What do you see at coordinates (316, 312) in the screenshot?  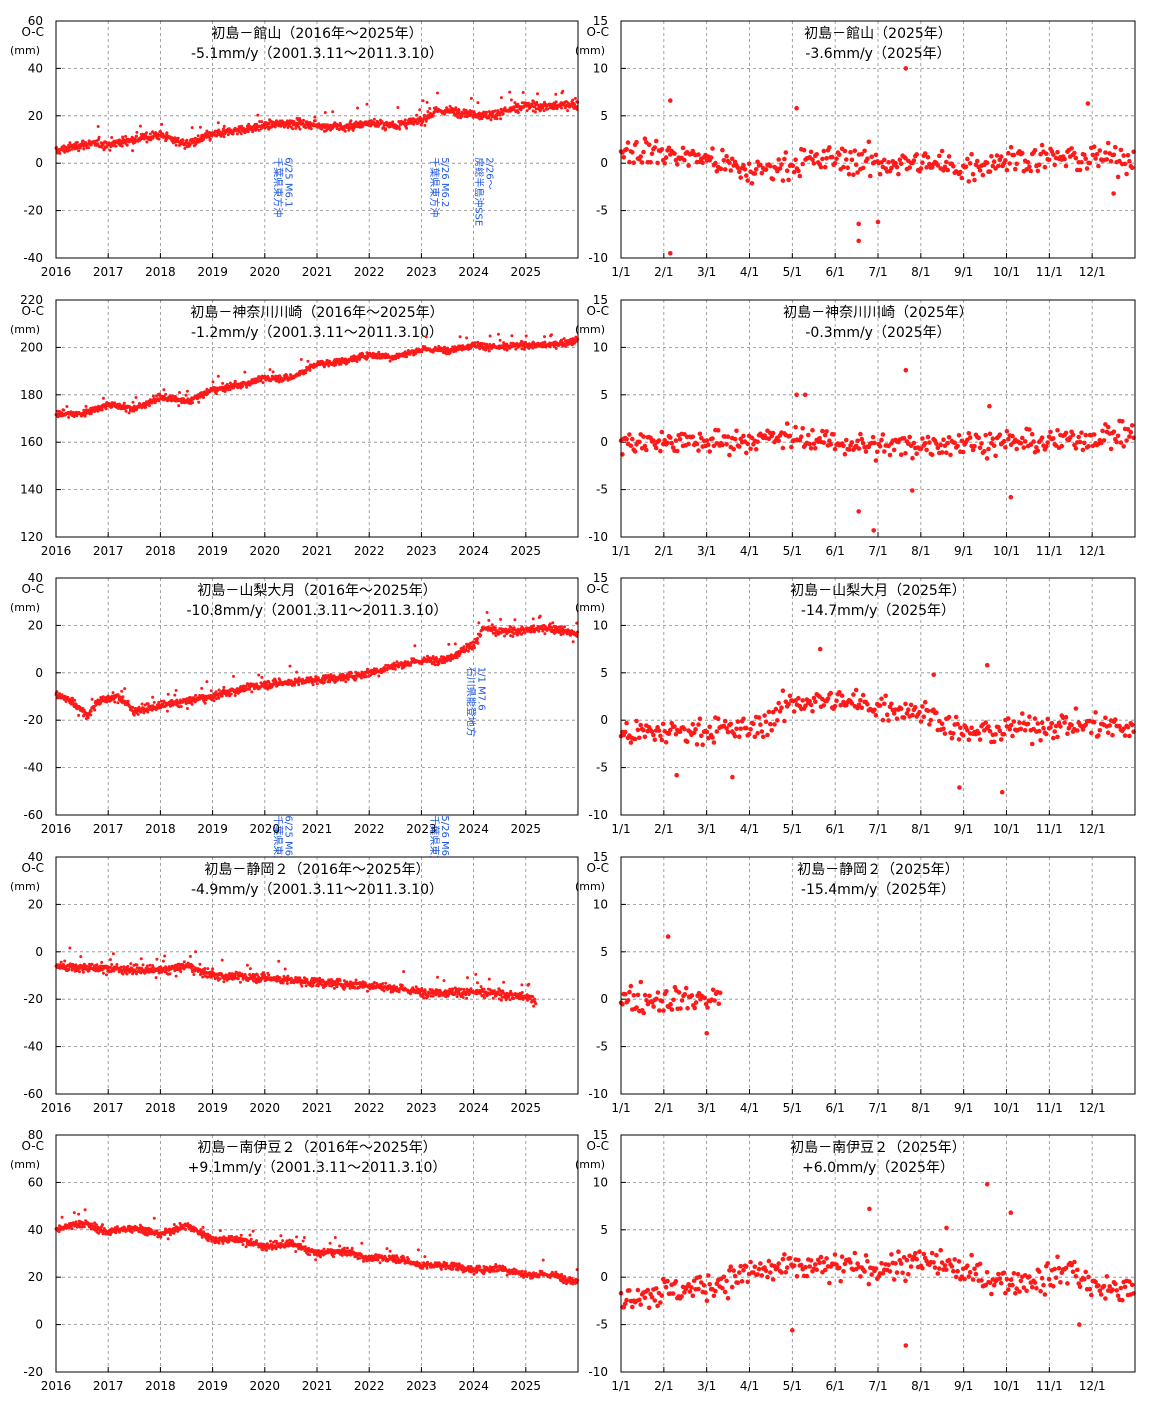 I see `chart-title: 初島－神奈川川崎（2016年～2025年）` at bounding box center [316, 312].